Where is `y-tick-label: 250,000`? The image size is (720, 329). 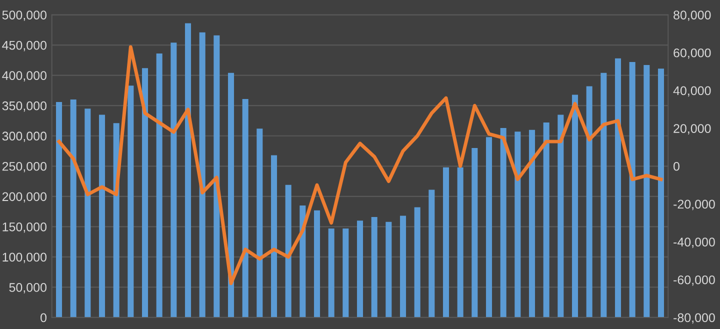
y-tick-label: 250,000 is located at coordinates (24, 167).